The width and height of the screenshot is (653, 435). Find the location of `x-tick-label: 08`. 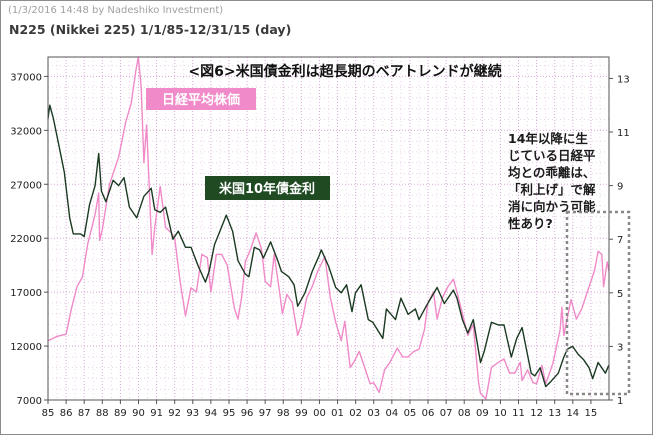

x-tick-label: 08 is located at coordinates (464, 413).